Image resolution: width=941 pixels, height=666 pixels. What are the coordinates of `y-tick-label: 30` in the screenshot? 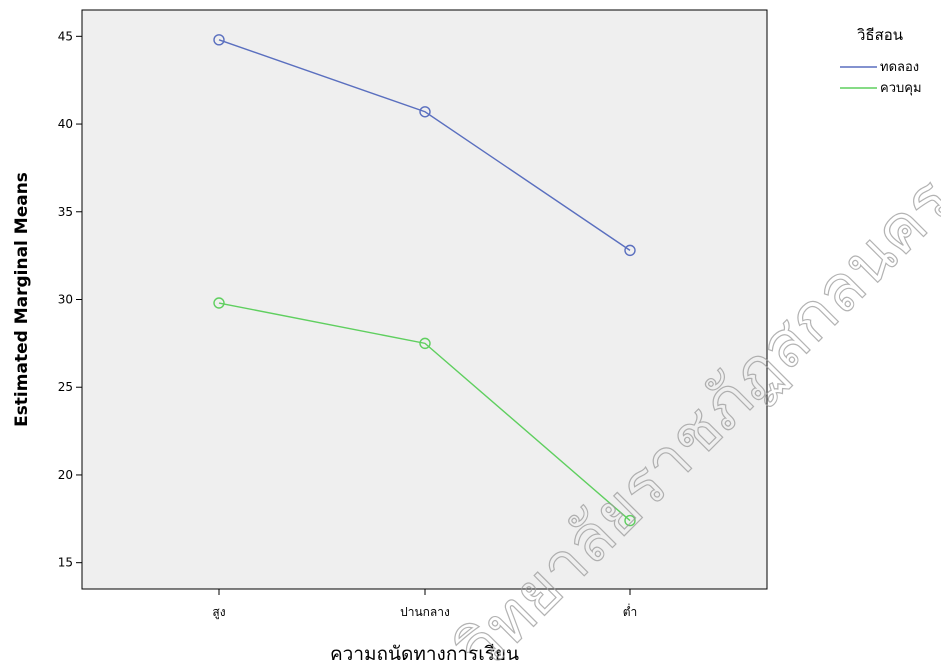 It's located at (65, 300).